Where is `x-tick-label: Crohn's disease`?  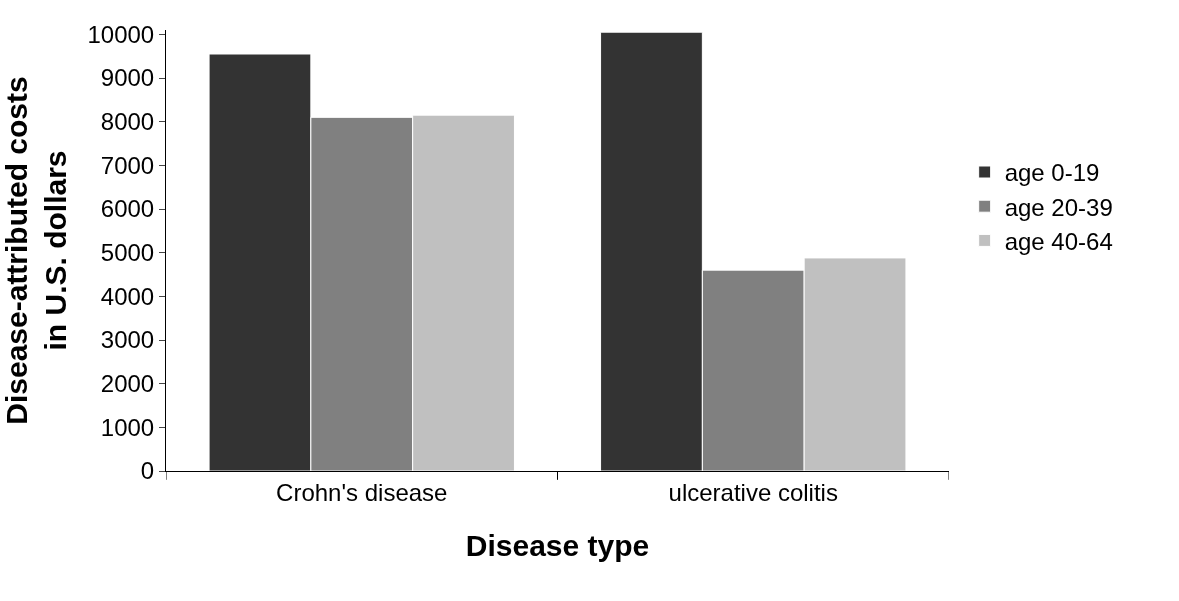 x-tick-label: Crohn's disease is located at coordinates (362, 492).